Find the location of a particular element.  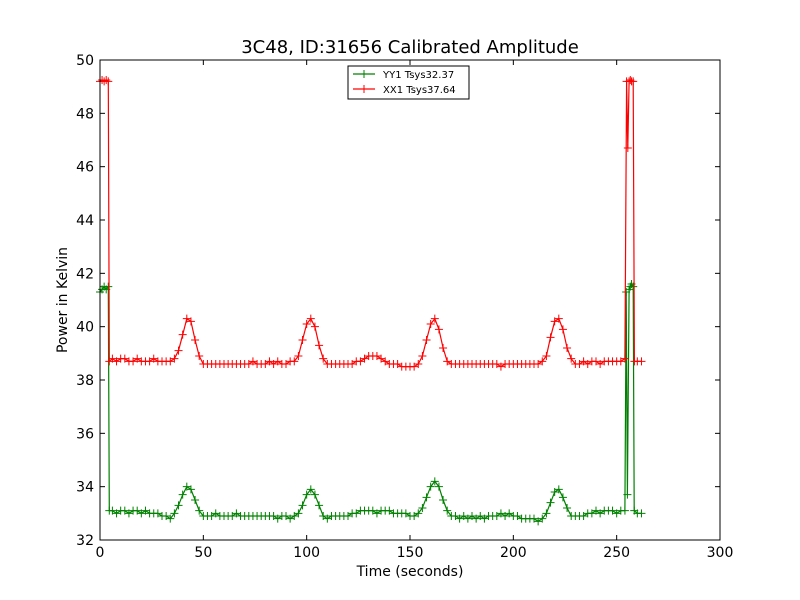

legend-box is located at coordinates (408, 82).